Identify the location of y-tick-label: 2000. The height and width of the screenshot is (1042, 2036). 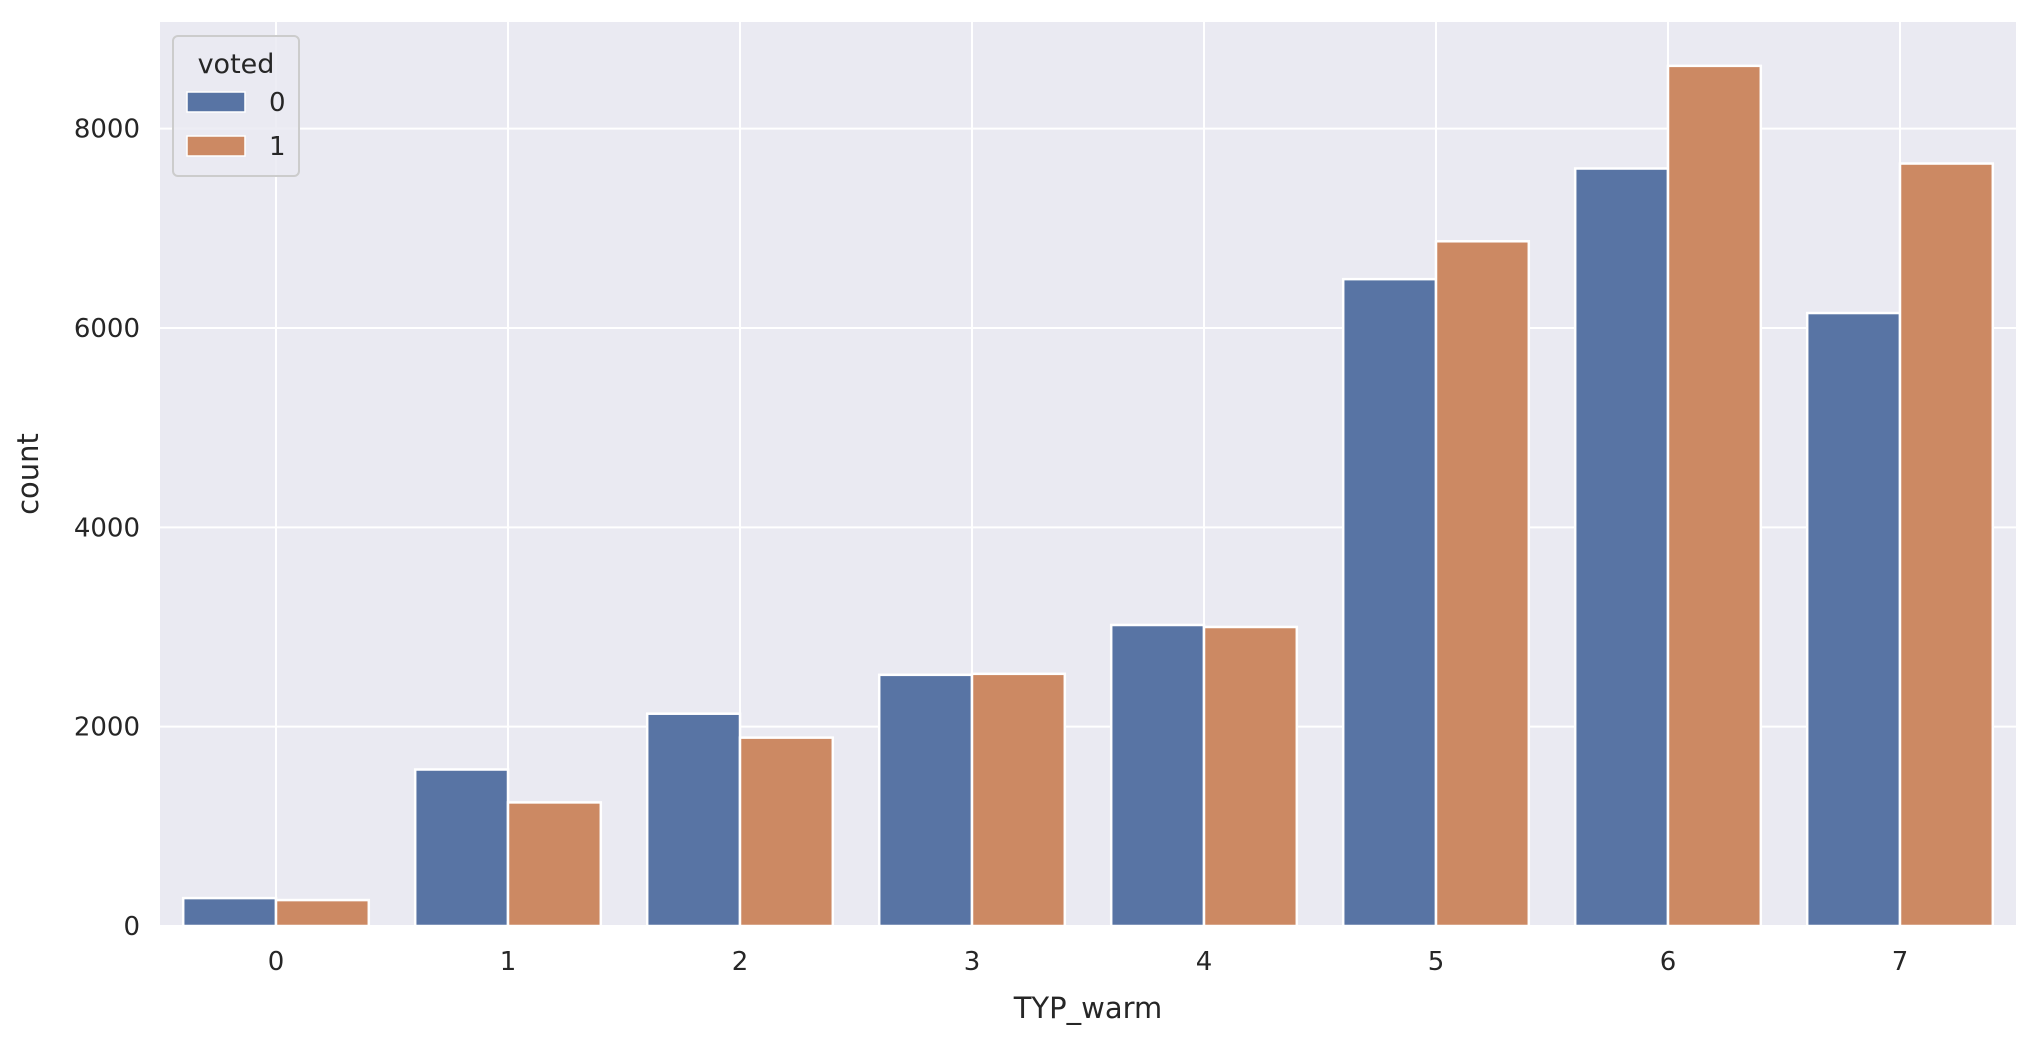
(107, 728).